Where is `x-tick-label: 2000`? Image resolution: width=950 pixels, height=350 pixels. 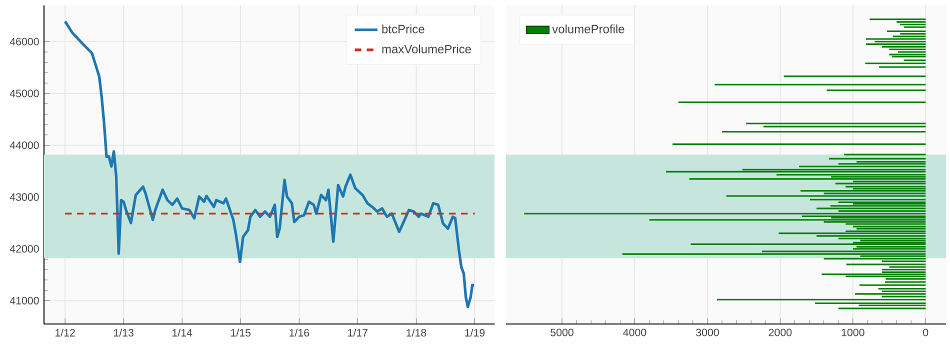
x-tick-label: 2000 is located at coordinates (780, 332).